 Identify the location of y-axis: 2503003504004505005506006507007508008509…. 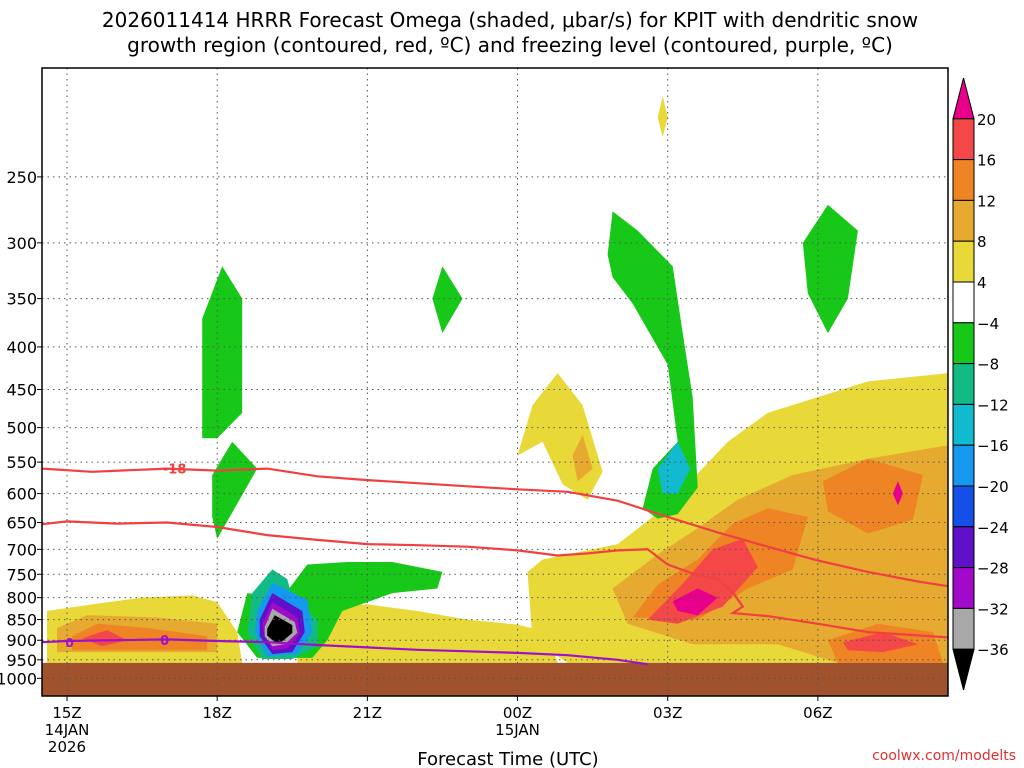
(21, 428).